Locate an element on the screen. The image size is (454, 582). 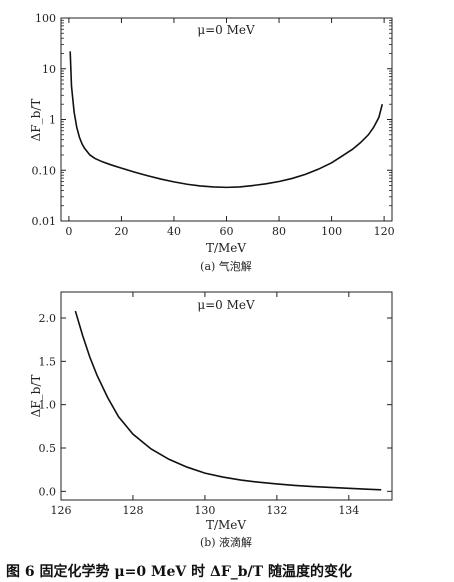
y-axis-label-b: ΔF_b/T is located at coordinates (36, 396).